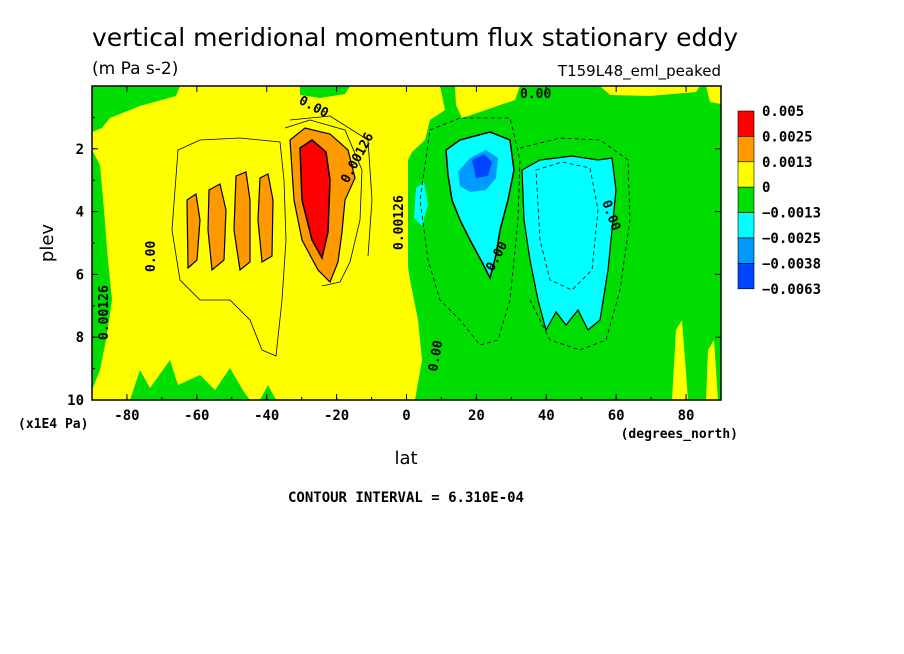 This screenshot has width=904, height=654. What do you see at coordinates (102, 270) in the screenshot?
I see `region-green-sh-pole` at bounding box center [102, 270].